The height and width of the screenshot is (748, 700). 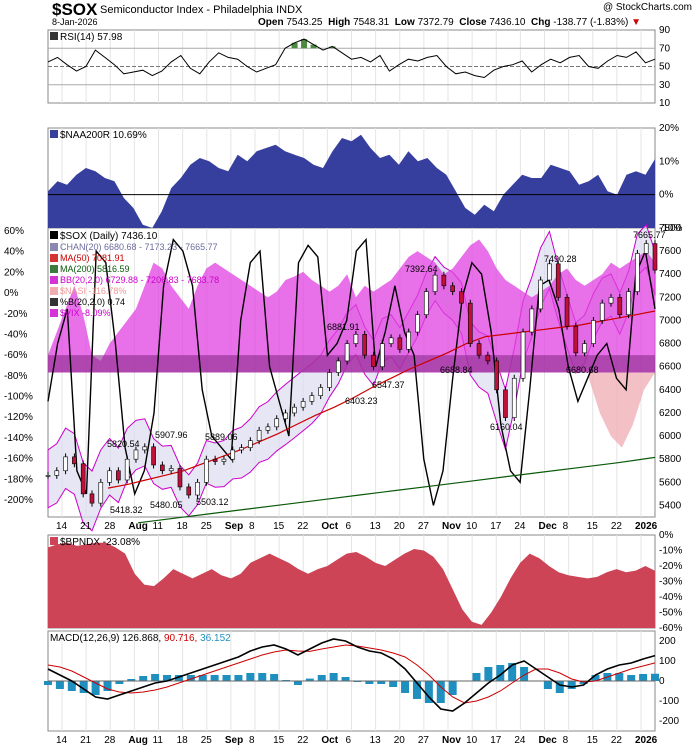 What do you see at coordinates (669, 161) in the screenshot?
I see `naa200r-tick: 10%` at bounding box center [669, 161].